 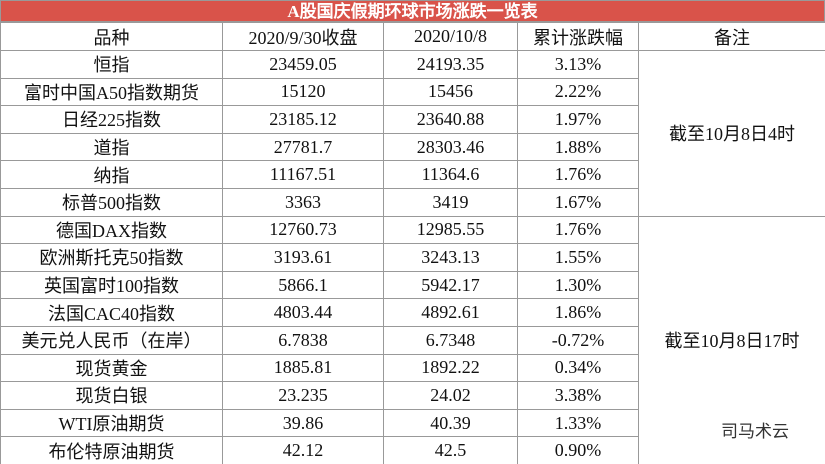 I want to click on table-cell: 德国DAX指数, so click(x=111, y=230).